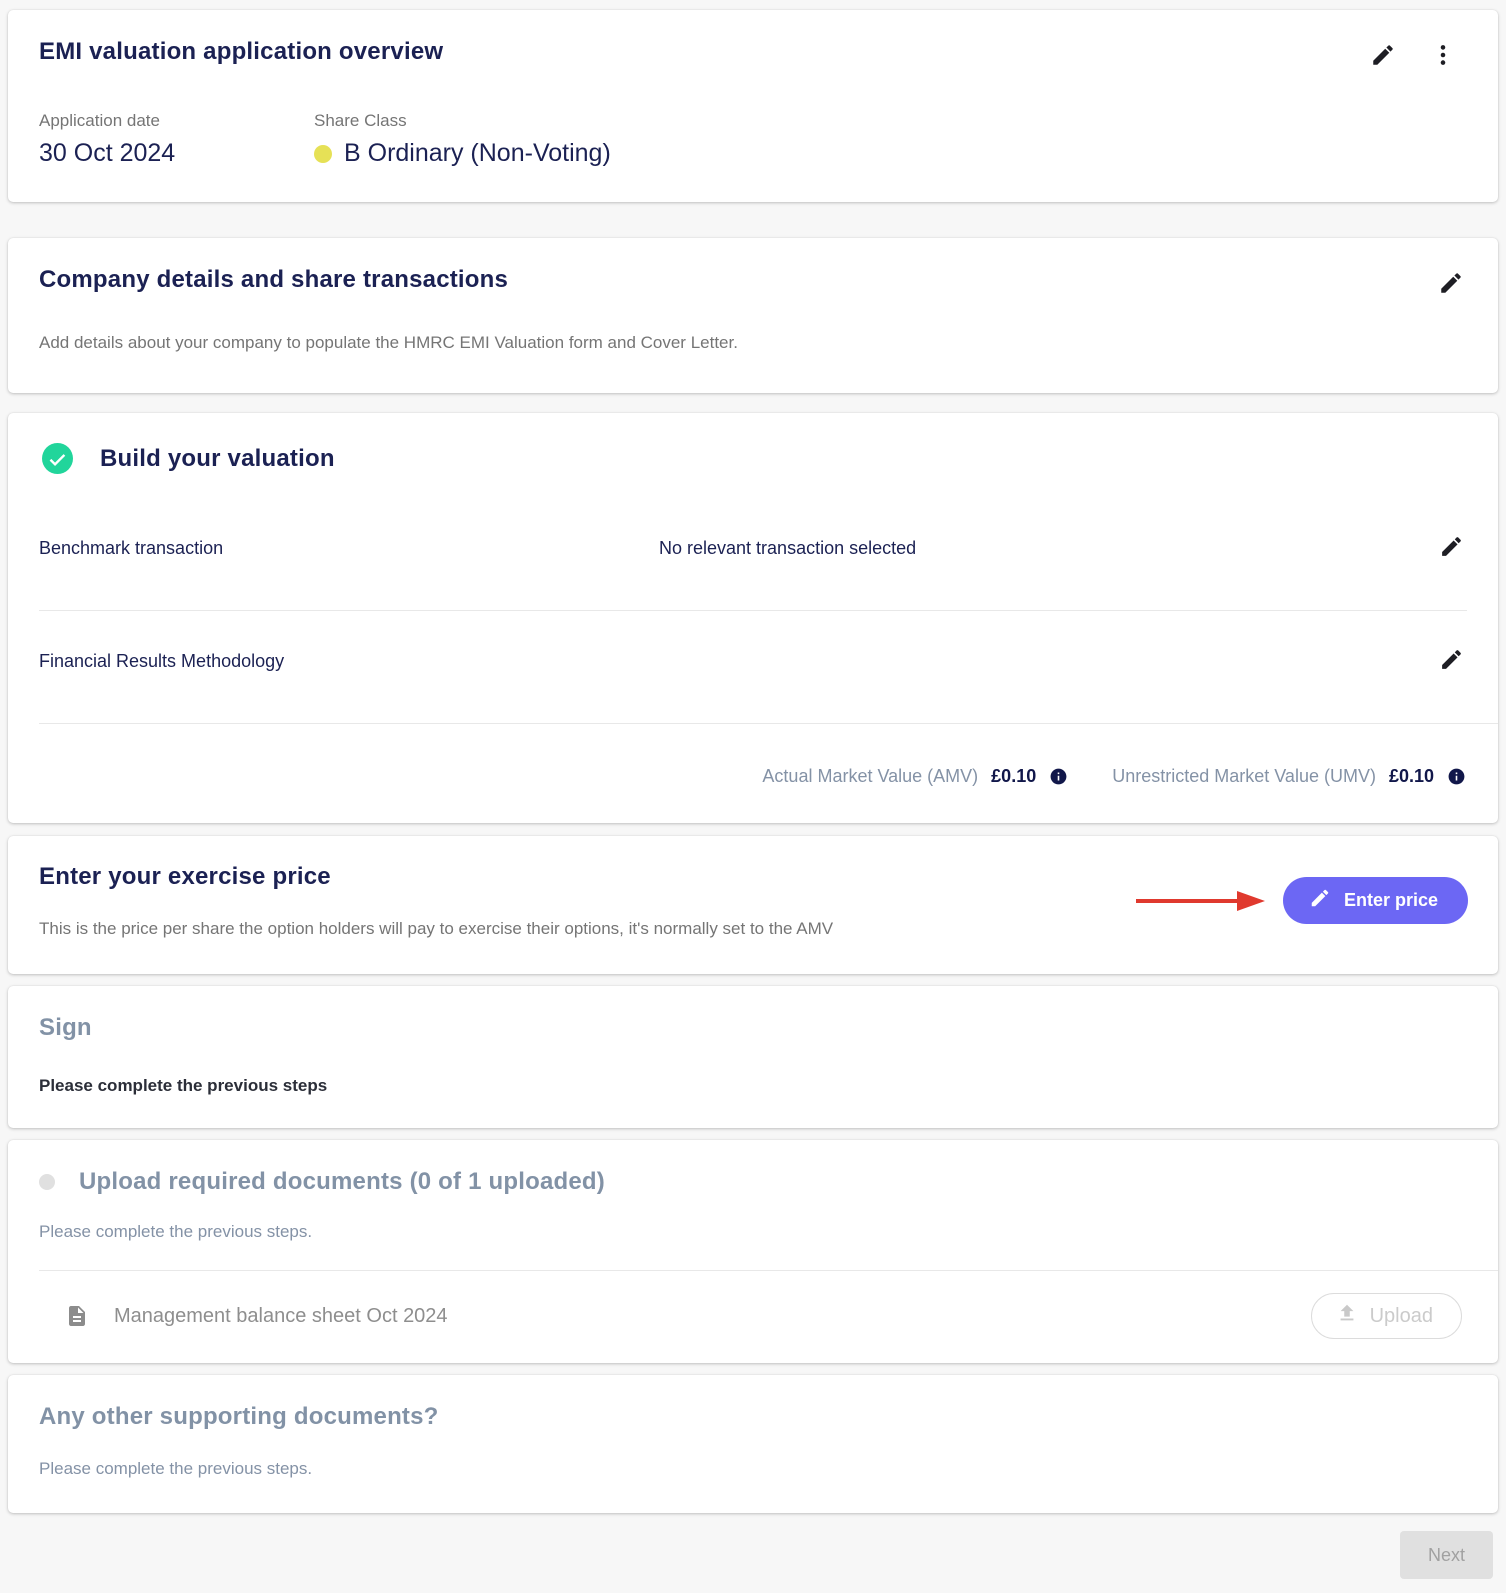  I want to click on sign-title: Sign, so click(65, 1027).